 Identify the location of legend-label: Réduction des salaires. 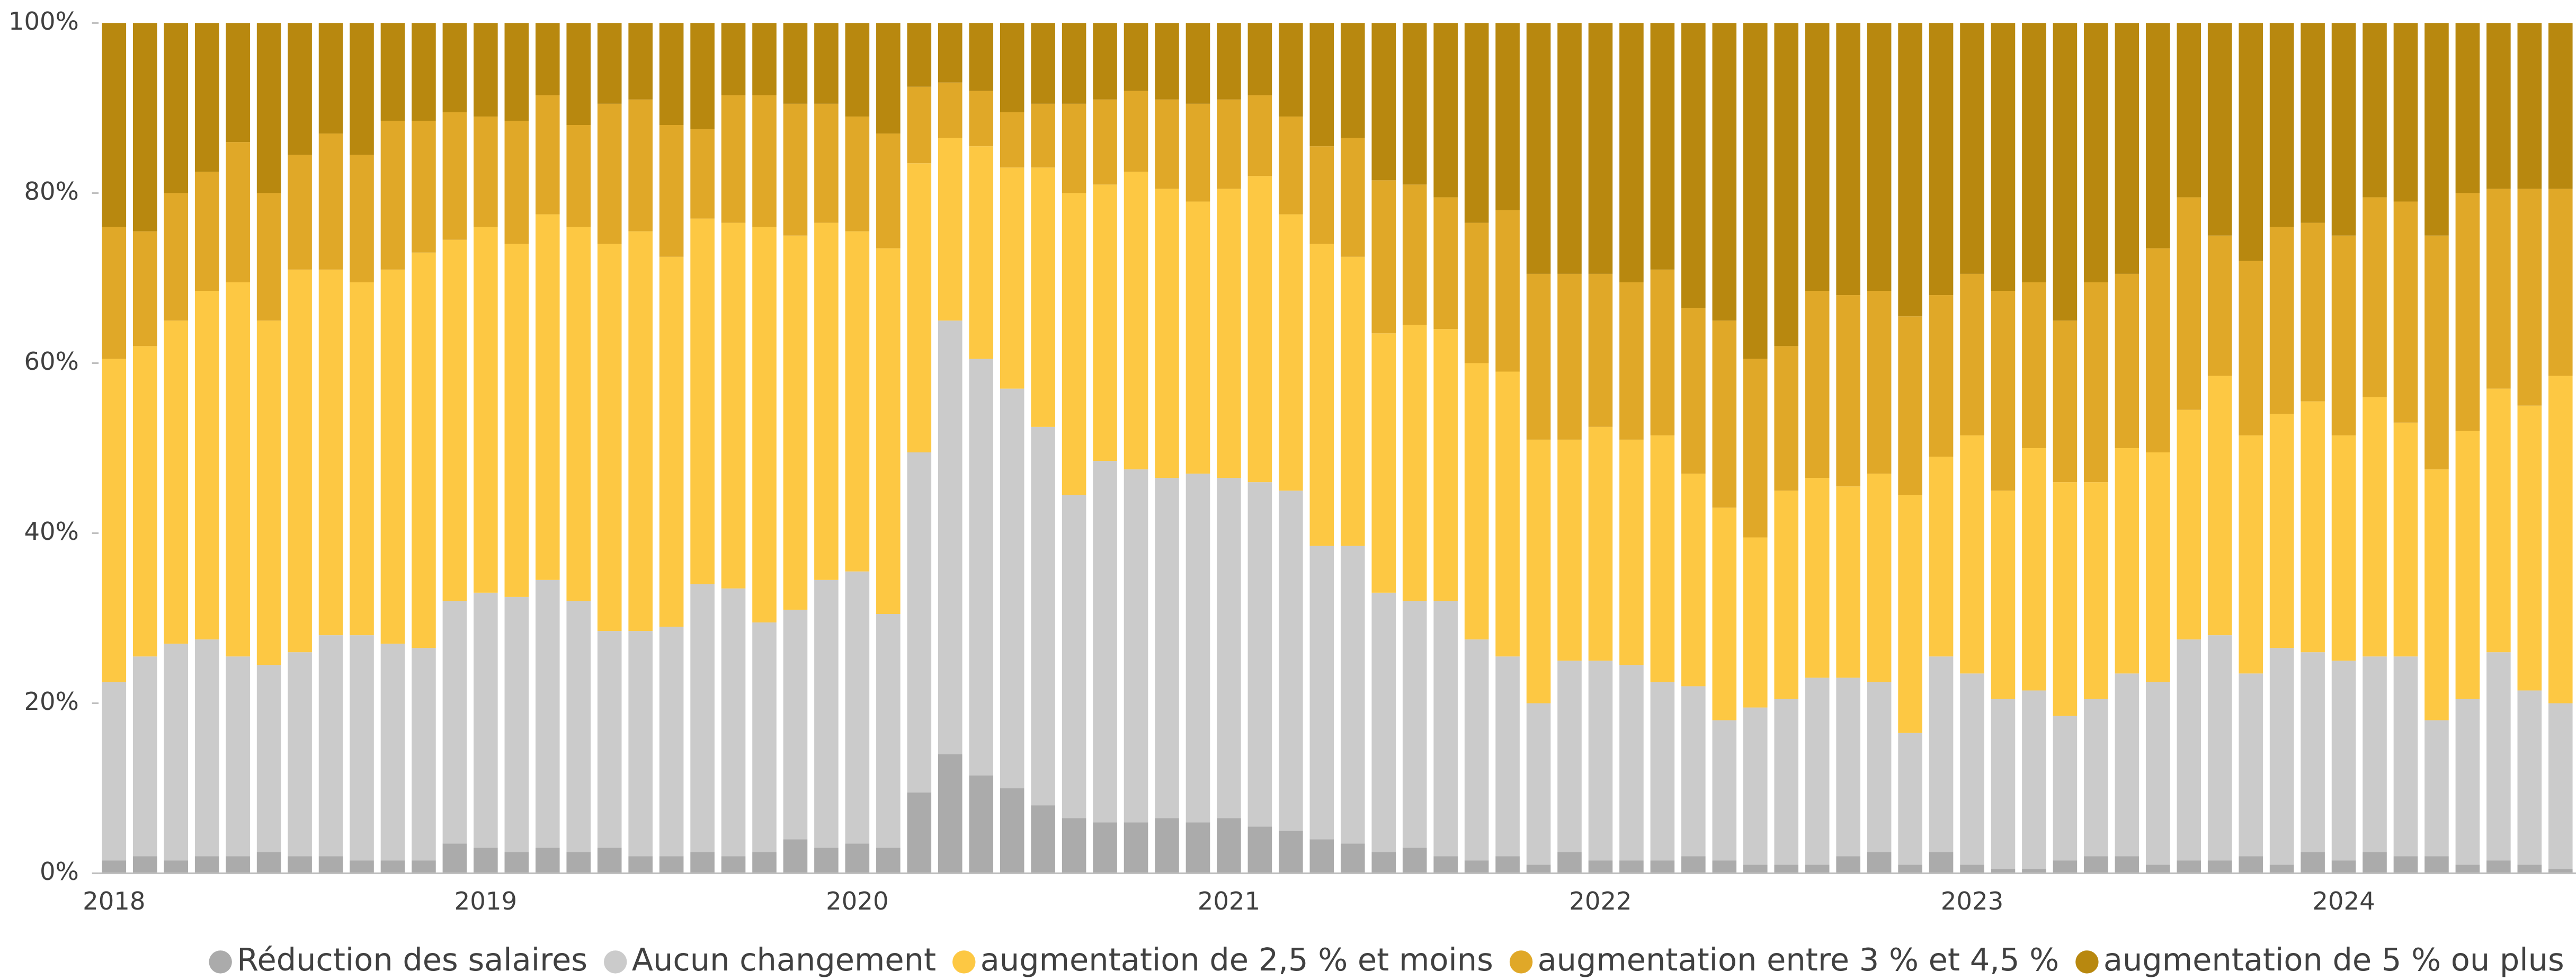
(412, 959).